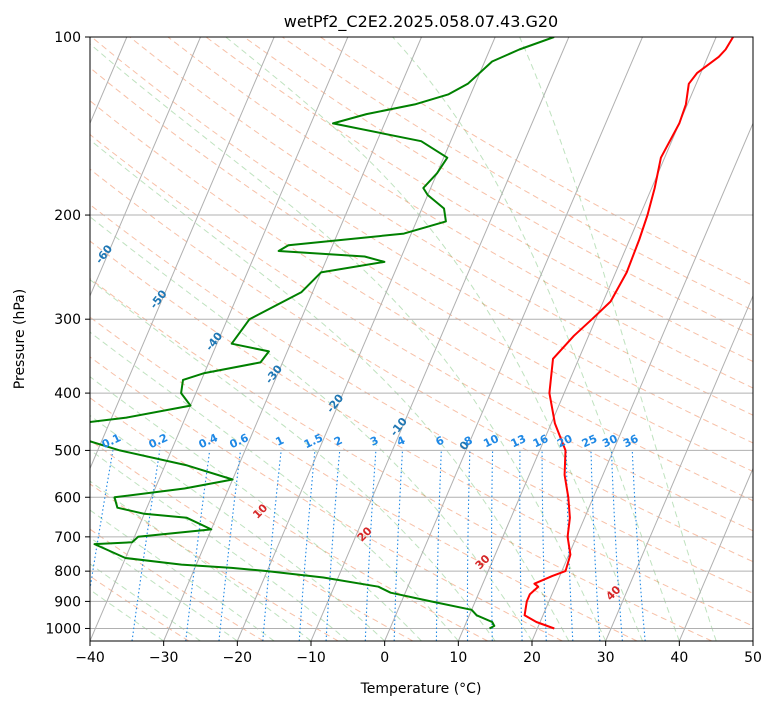  I want to click on x-axis: −40 −30 −20 −10 0 10 20 30 40 50, so click(418, 653).